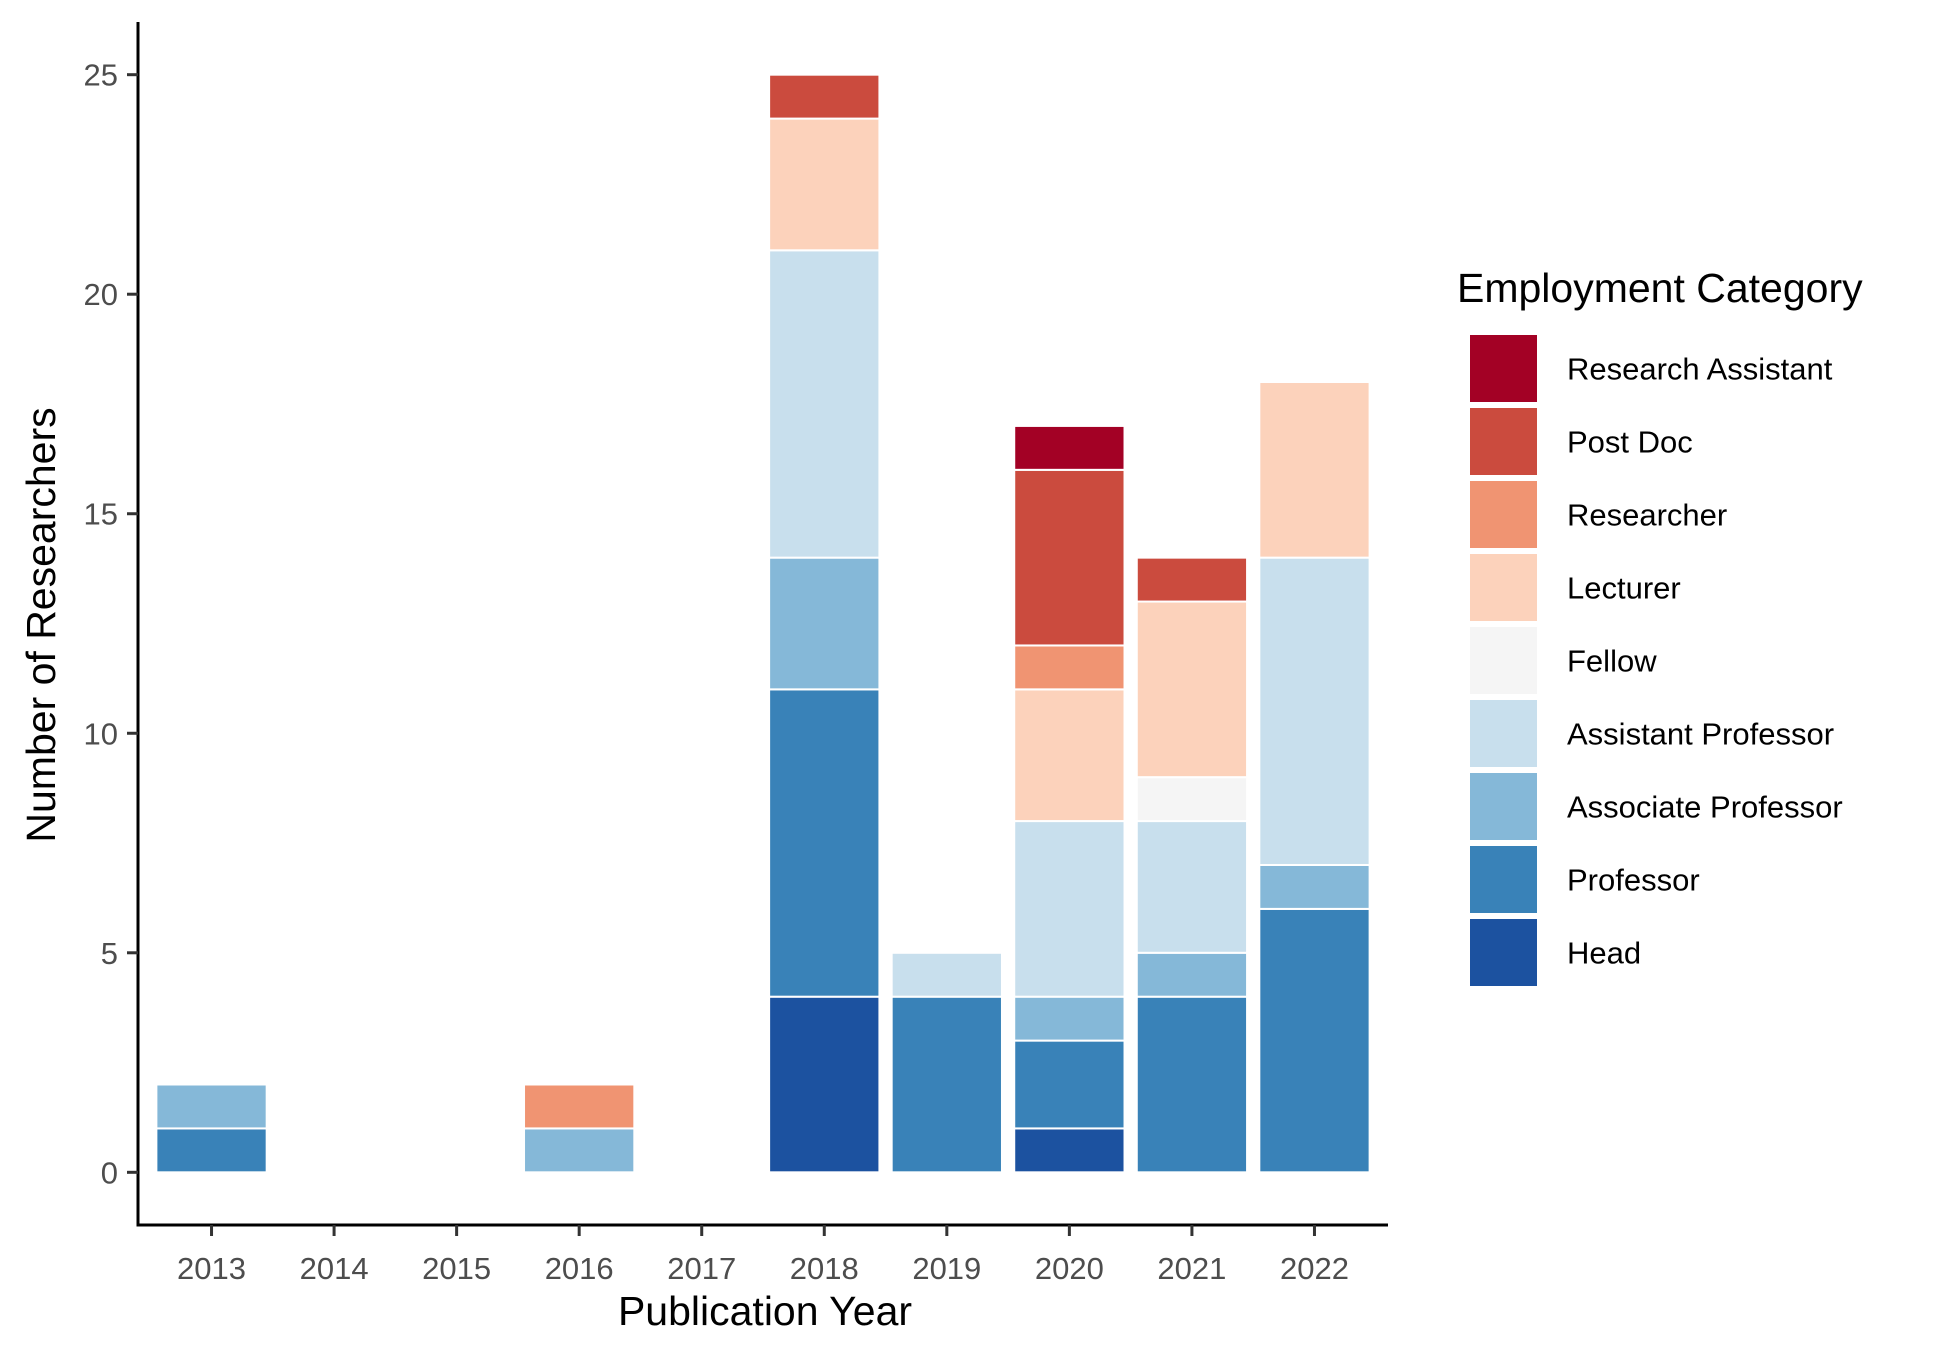 The height and width of the screenshot is (1350, 1950). What do you see at coordinates (109, 1172) in the screenshot?
I see `y-tick-label: 0` at bounding box center [109, 1172].